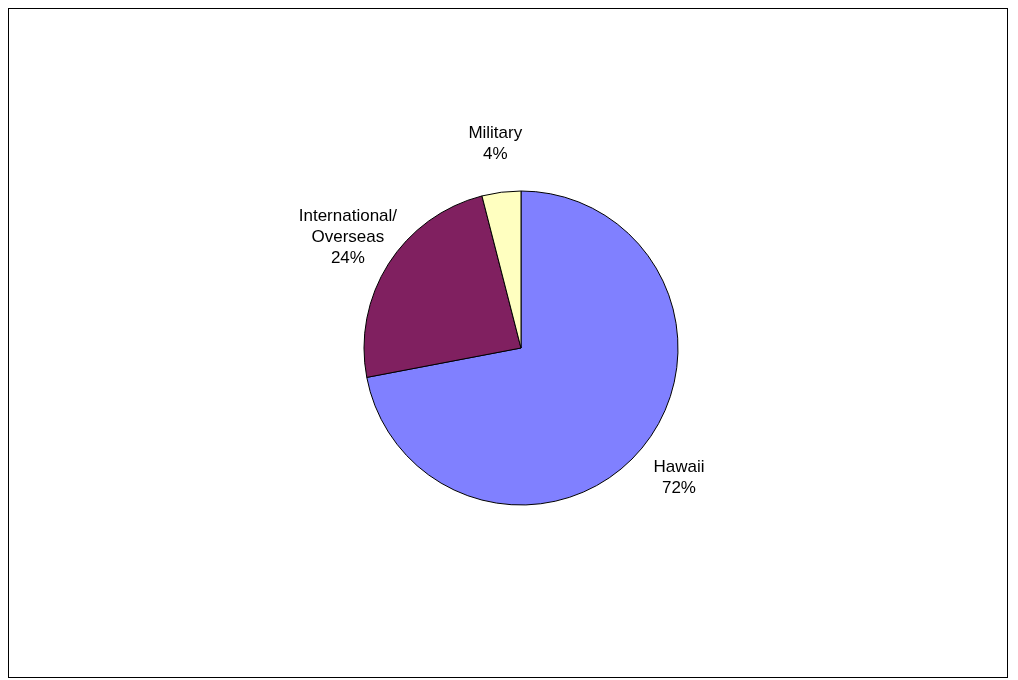  Describe the element at coordinates (495, 154) in the screenshot. I see `data-label: 4%` at that location.